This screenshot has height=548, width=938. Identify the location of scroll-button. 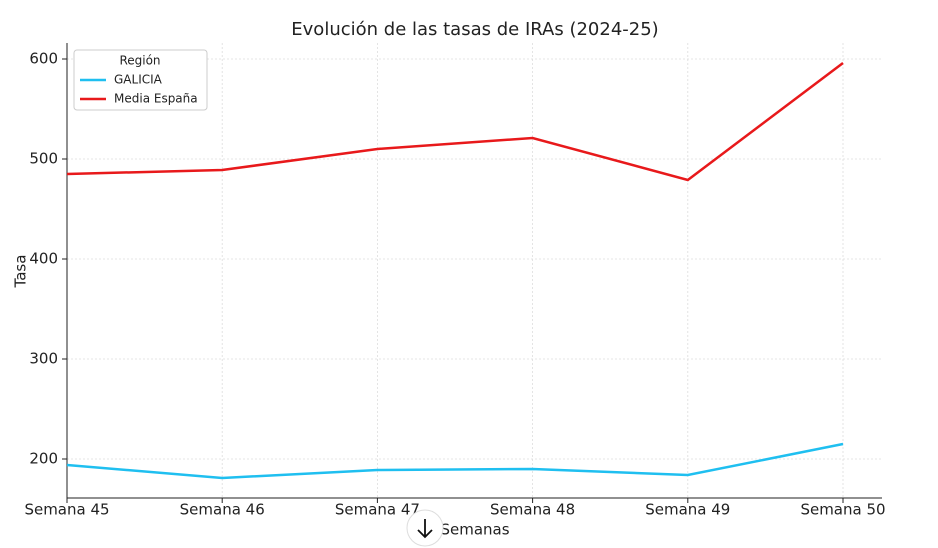
(425, 528).